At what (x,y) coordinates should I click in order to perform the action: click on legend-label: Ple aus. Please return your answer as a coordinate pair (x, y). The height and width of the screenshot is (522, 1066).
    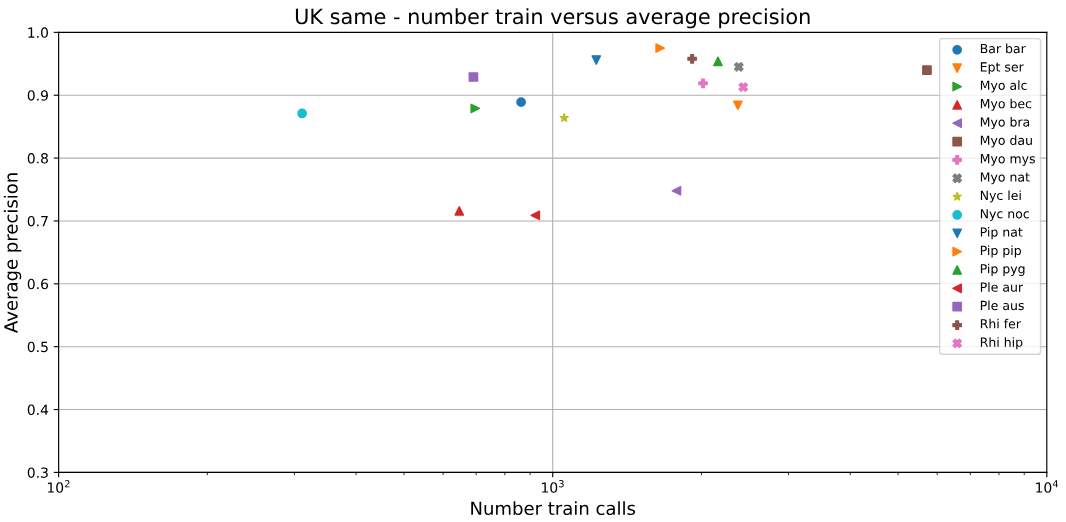
    Looking at the image, I should click on (1002, 305).